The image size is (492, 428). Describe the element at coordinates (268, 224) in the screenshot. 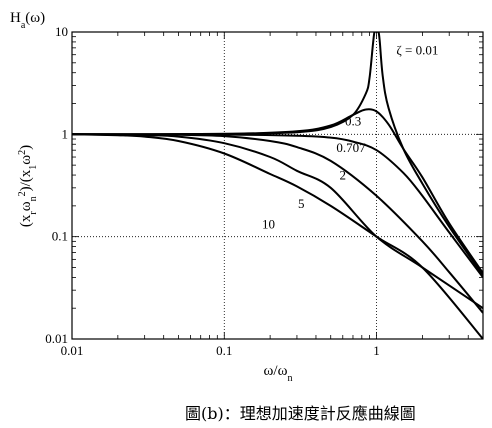

I see `series-label-5: 10` at that location.